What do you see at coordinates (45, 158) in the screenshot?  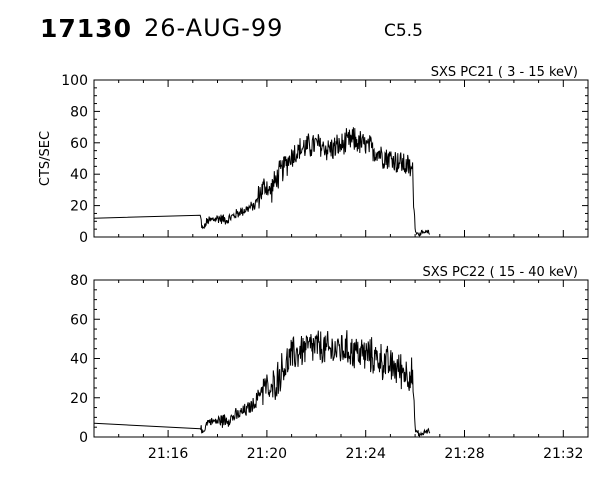 I see `y-axis-label: CTS/SEC` at bounding box center [45, 158].